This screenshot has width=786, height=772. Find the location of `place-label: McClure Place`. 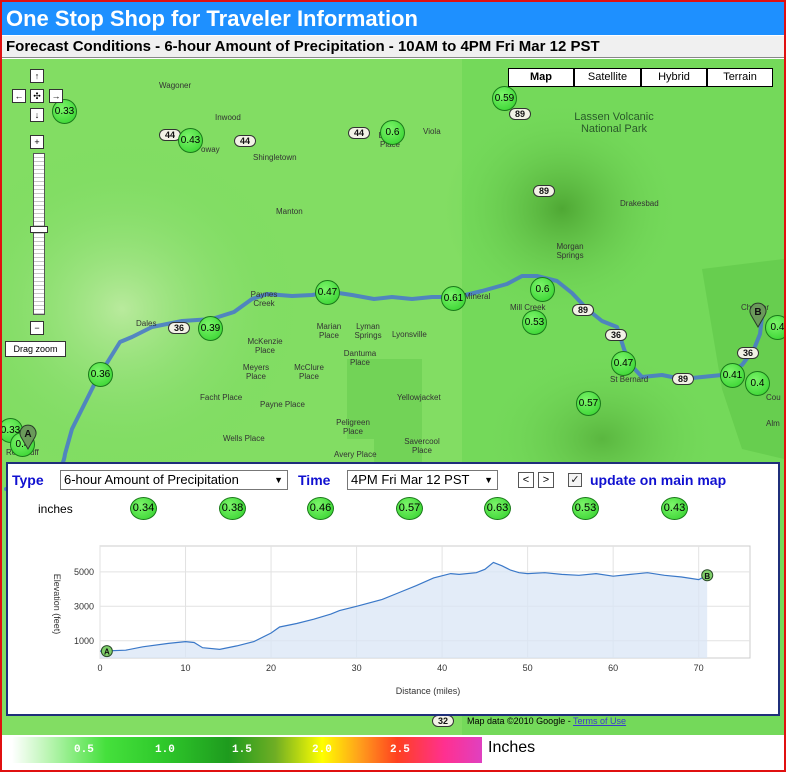

place-label: McClure Place is located at coordinates (309, 372).